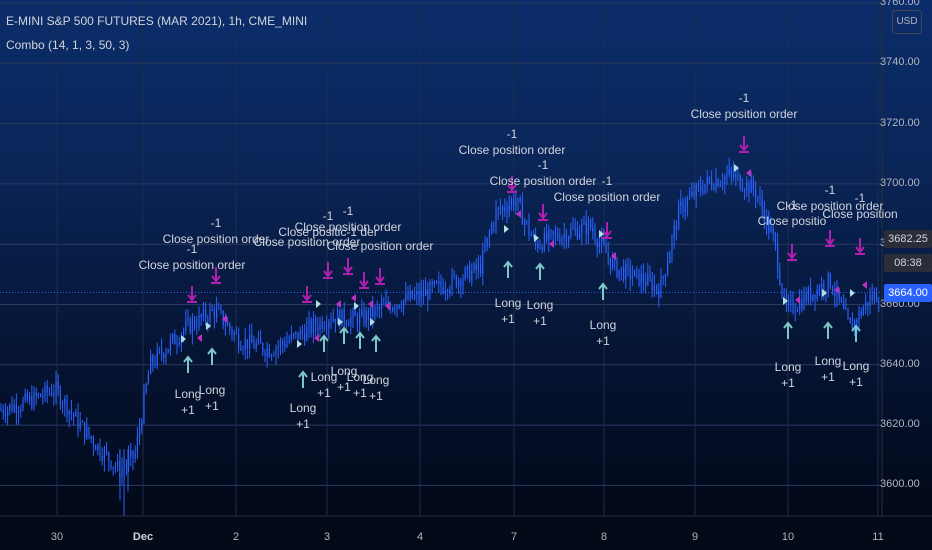 Image resolution: width=932 pixels, height=550 pixels. What do you see at coordinates (327, 224) in the screenshot?
I see `close-label: -1 Close positic-1 der` at bounding box center [327, 224].